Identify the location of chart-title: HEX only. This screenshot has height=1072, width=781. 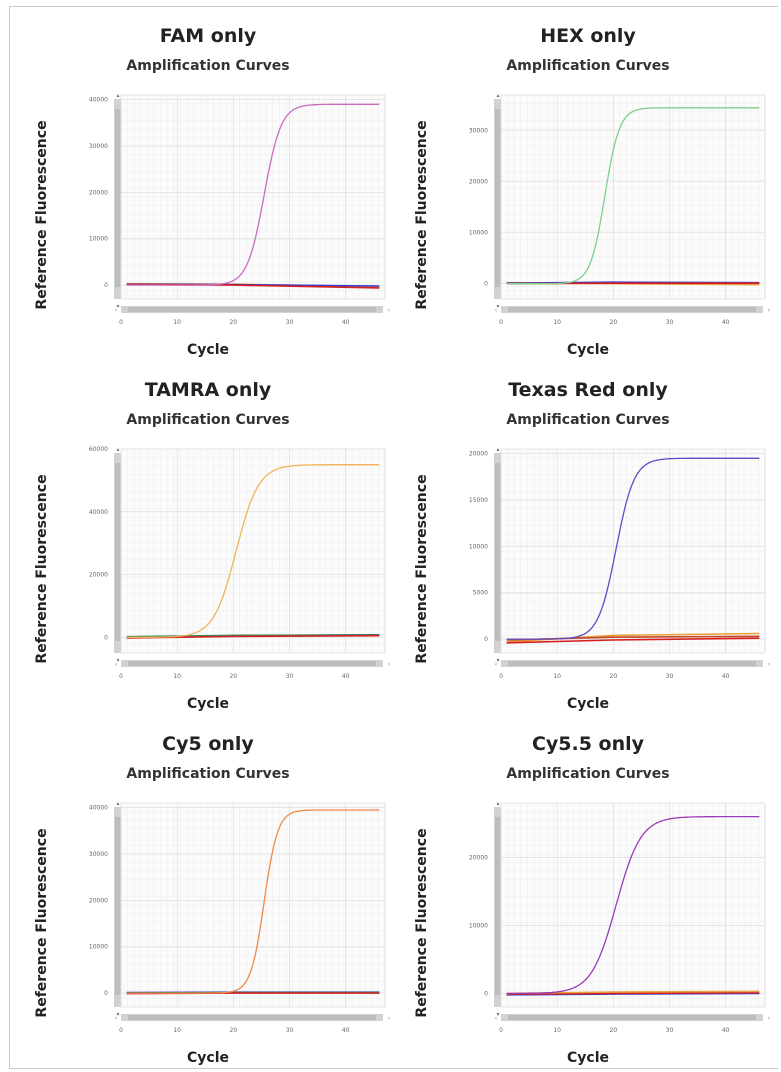
(588, 36).